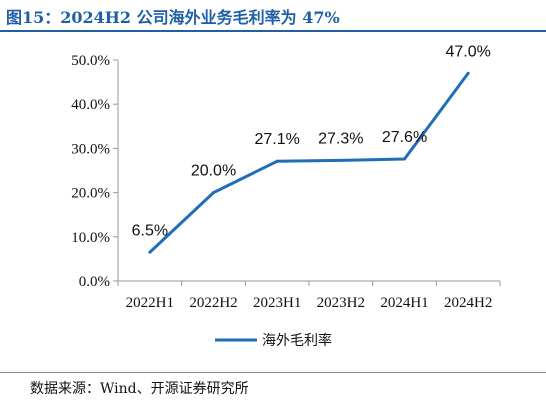 The height and width of the screenshot is (405, 546). Describe the element at coordinates (404, 303) in the screenshot. I see `x-tick-label: 2024H1` at that location.